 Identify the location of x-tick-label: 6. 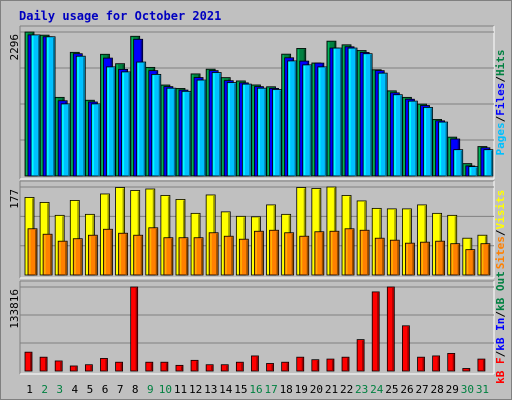
(105, 389).